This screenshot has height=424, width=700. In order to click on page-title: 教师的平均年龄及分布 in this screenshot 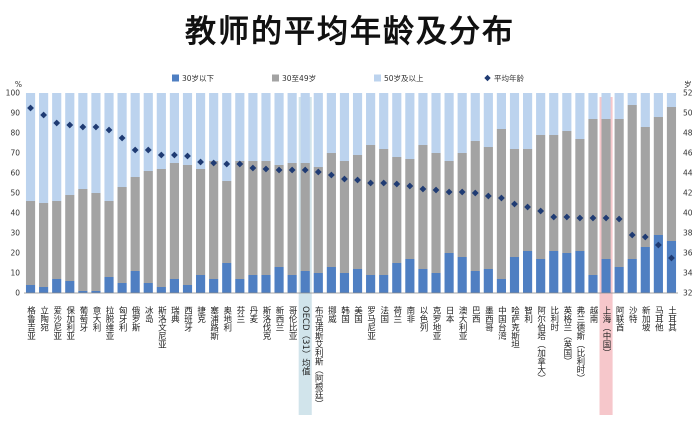, I will do `click(350, 32)`.